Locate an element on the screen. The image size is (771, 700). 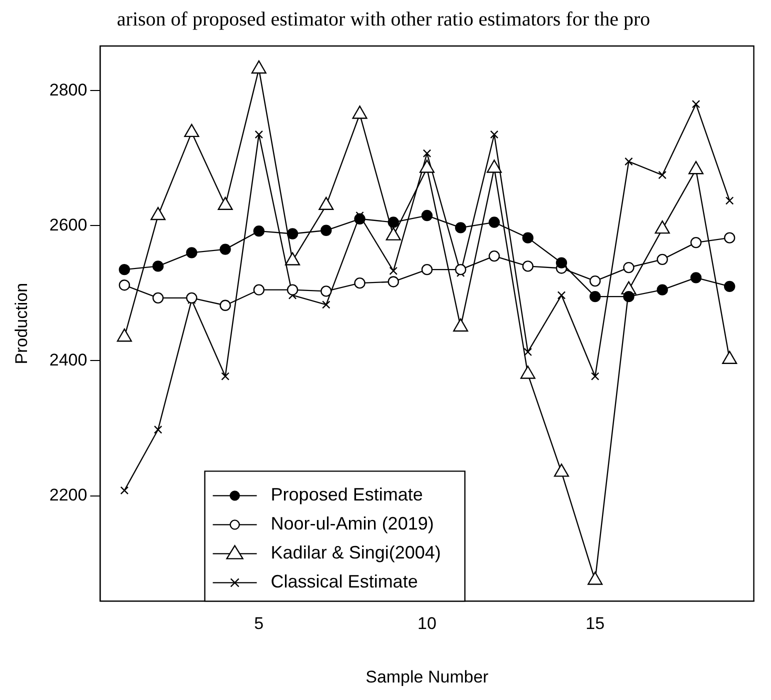
y-tick-label: 2400 is located at coordinates (68, 360).